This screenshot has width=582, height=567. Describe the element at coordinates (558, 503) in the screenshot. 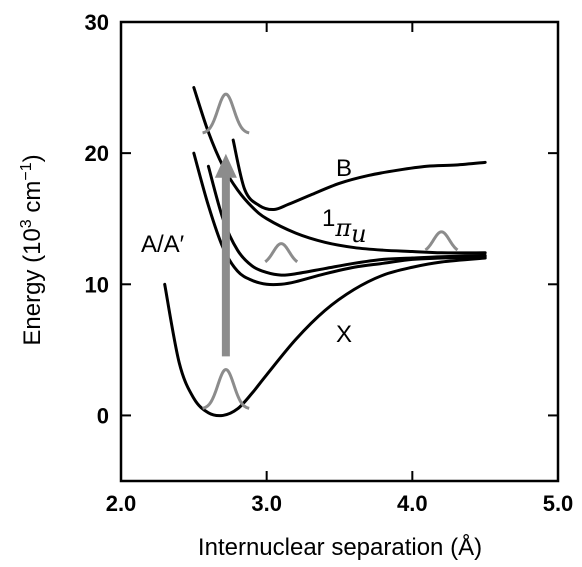

I see `x-tick-label: 5.0` at that location.